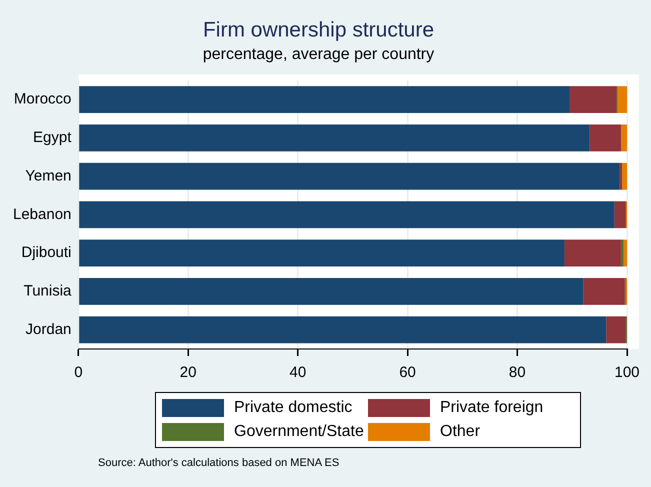 This screenshot has height=487, width=651. I want to click on x-tick-label: 0, so click(78, 373).